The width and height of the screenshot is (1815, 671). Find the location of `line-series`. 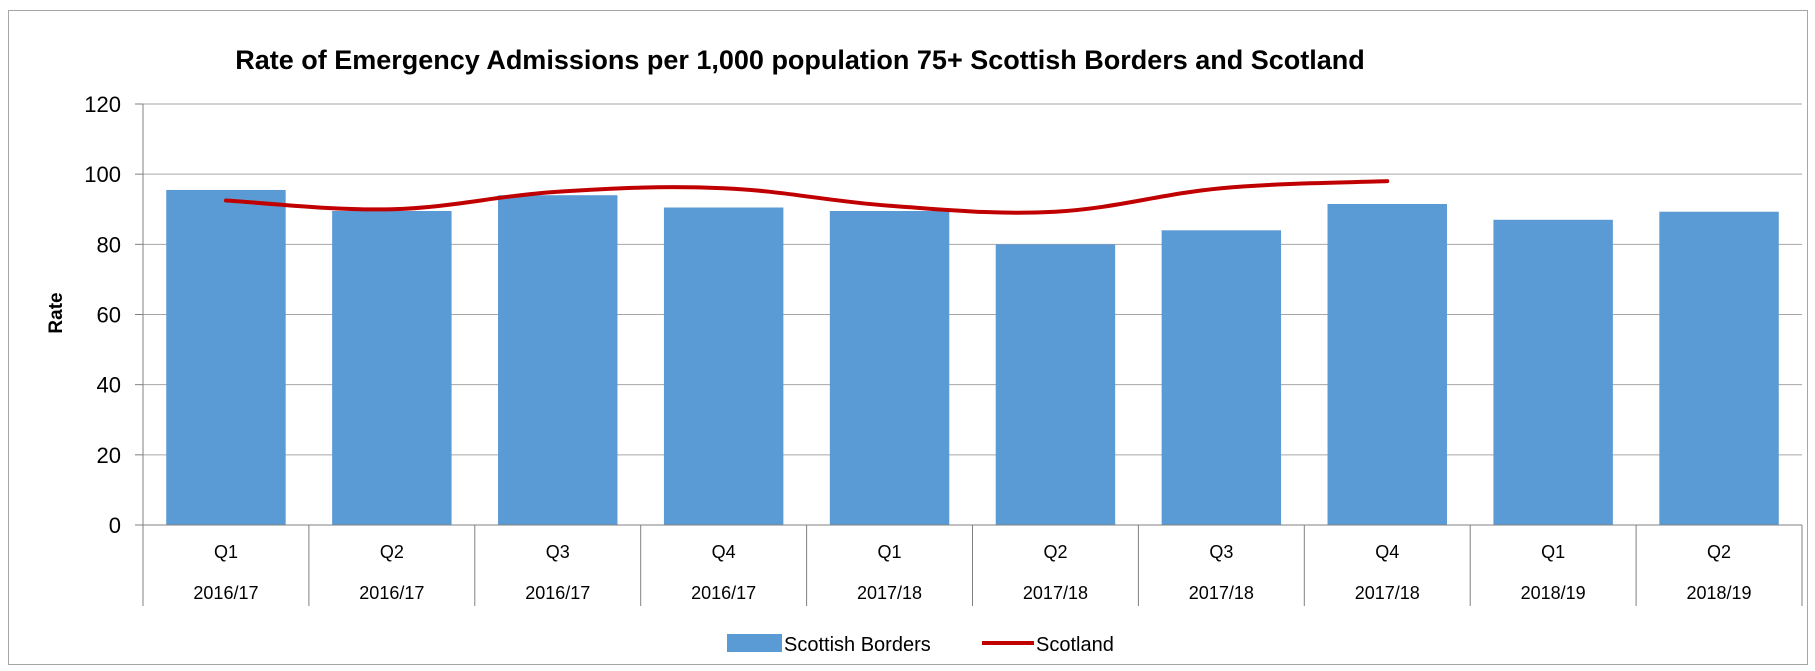

line-series is located at coordinates (806, 197).